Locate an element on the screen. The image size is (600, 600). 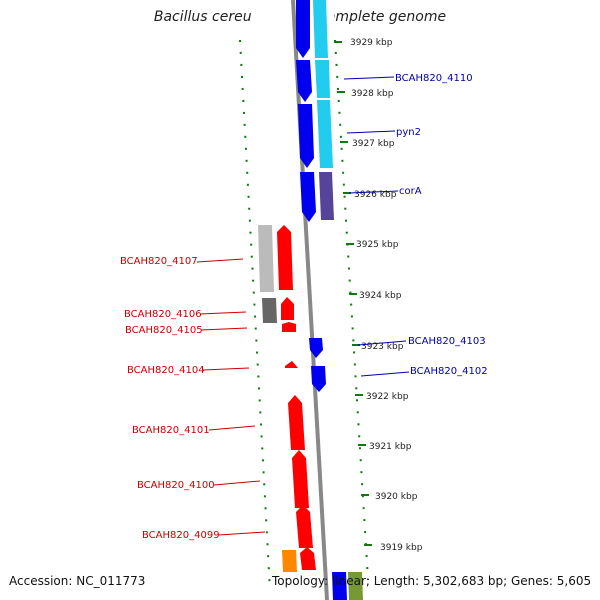
gene-label: BCAH820_4101 is located at coordinates (171, 430).